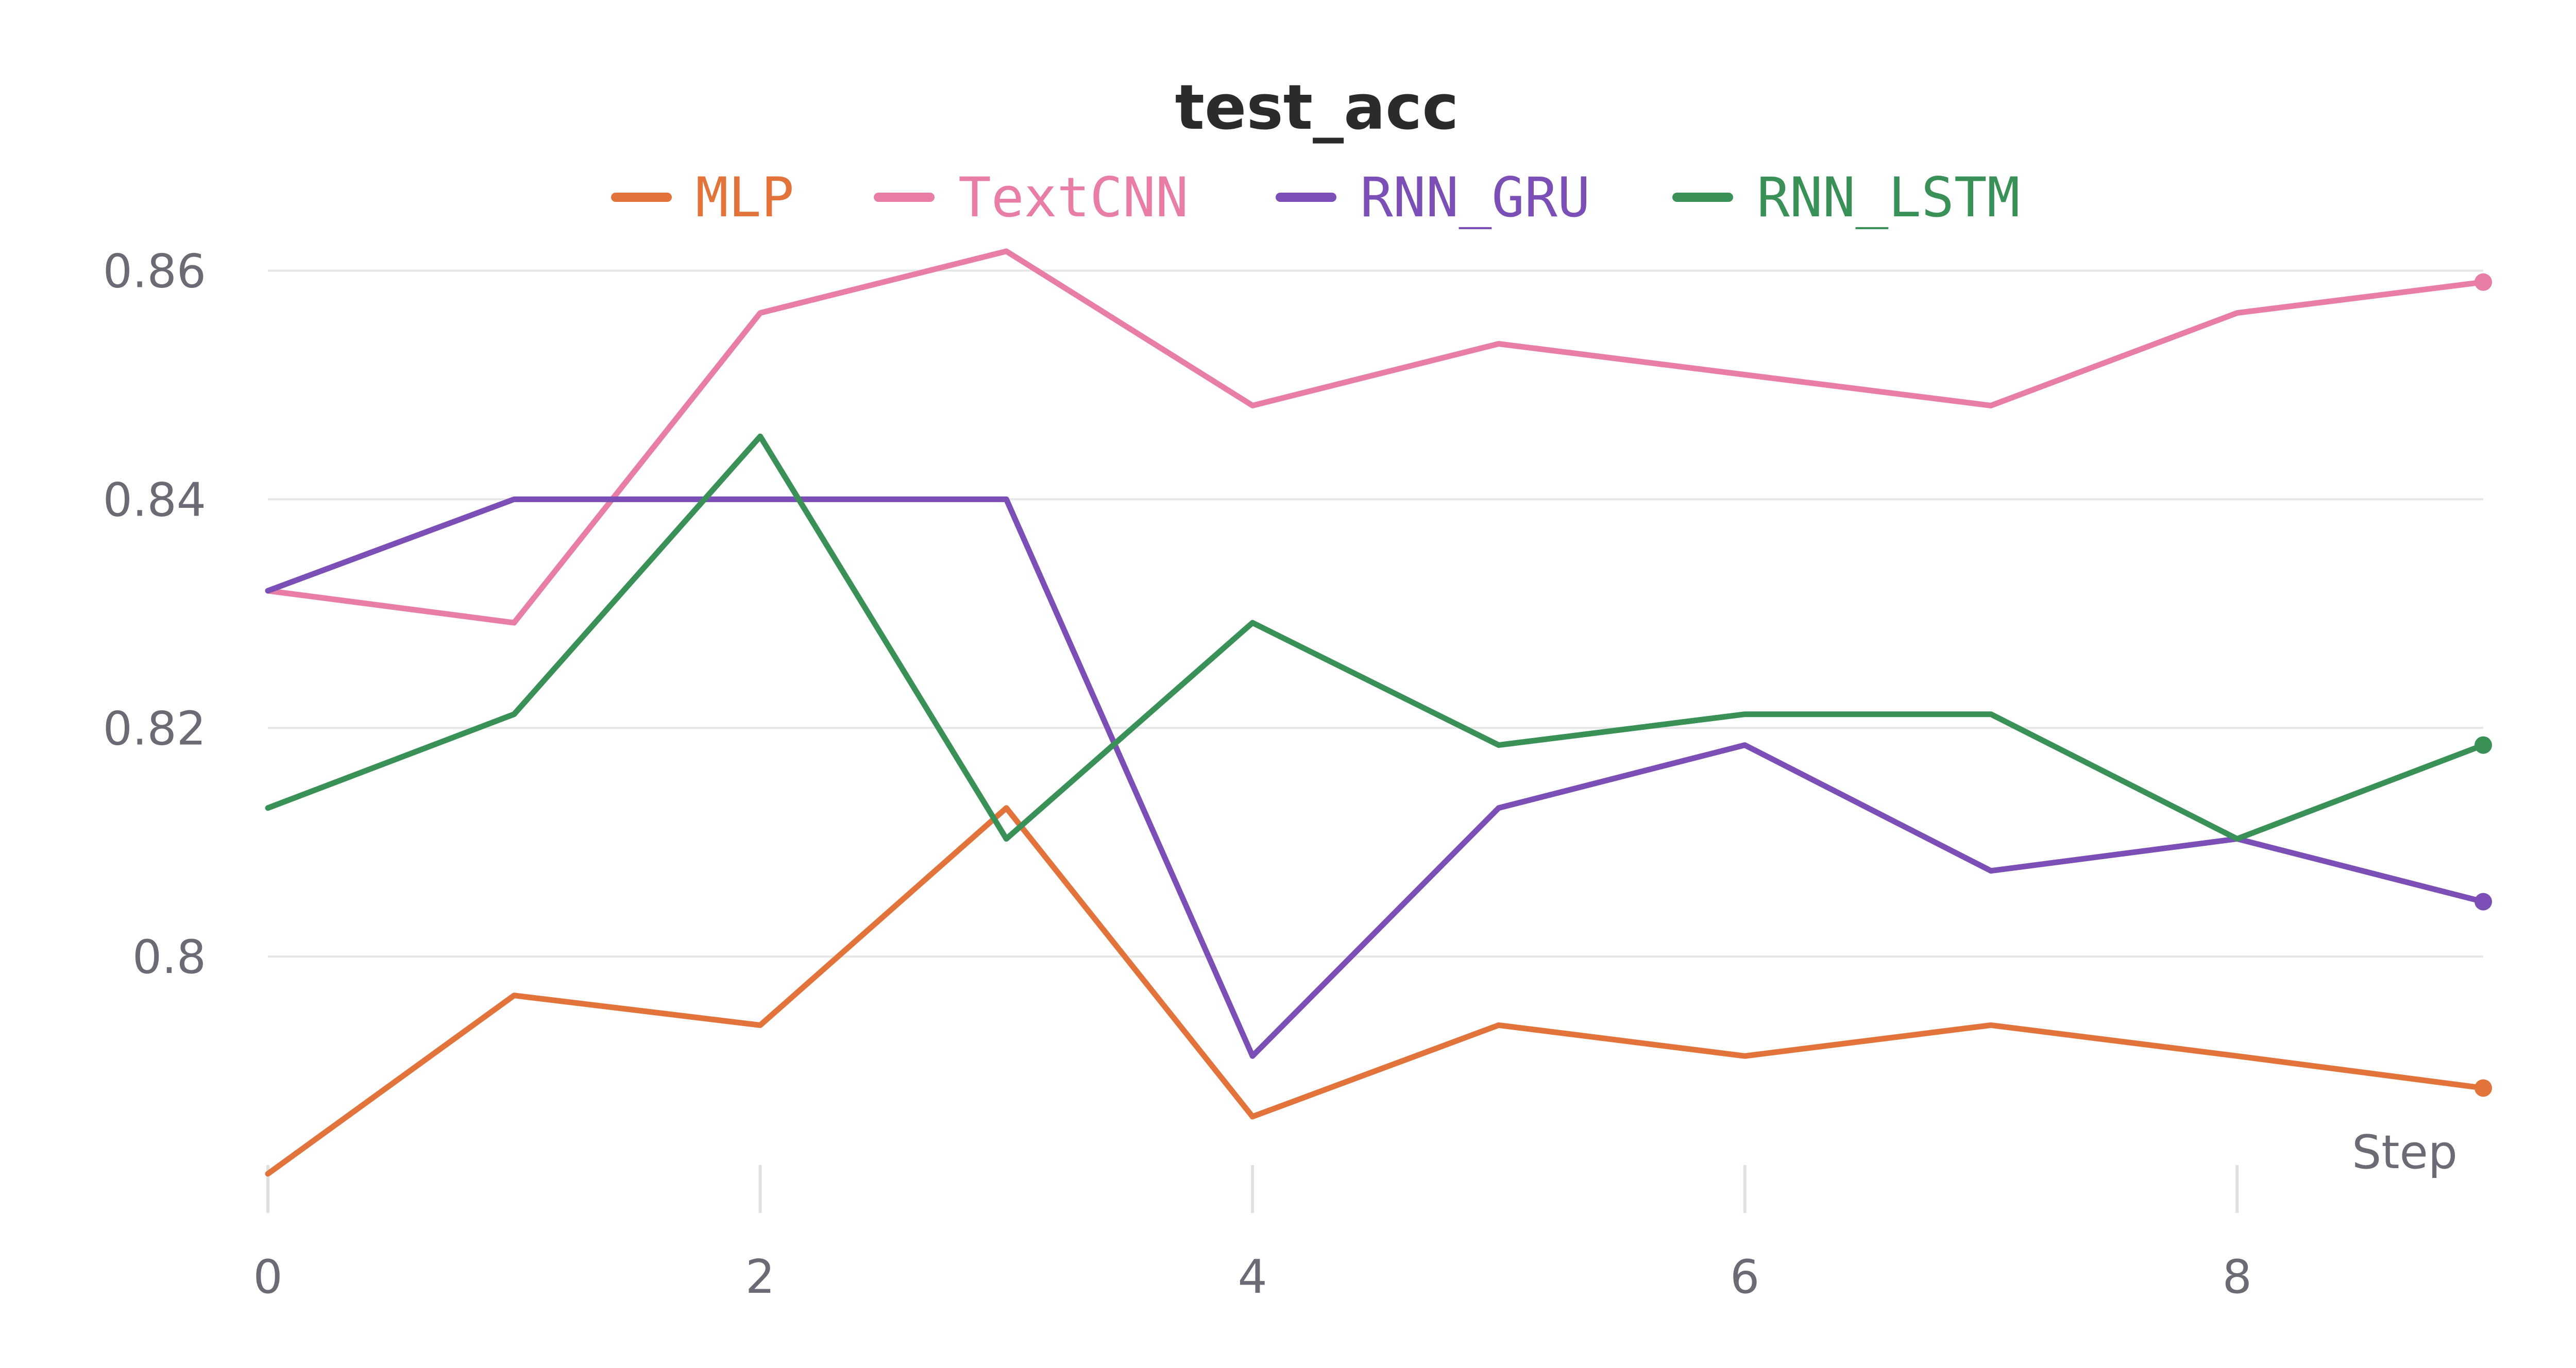 Image resolution: width=2576 pixels, height=1368 pixels. I want to click on legend-item-rnn-gru: RNN_GRU, so click(1433, 197).